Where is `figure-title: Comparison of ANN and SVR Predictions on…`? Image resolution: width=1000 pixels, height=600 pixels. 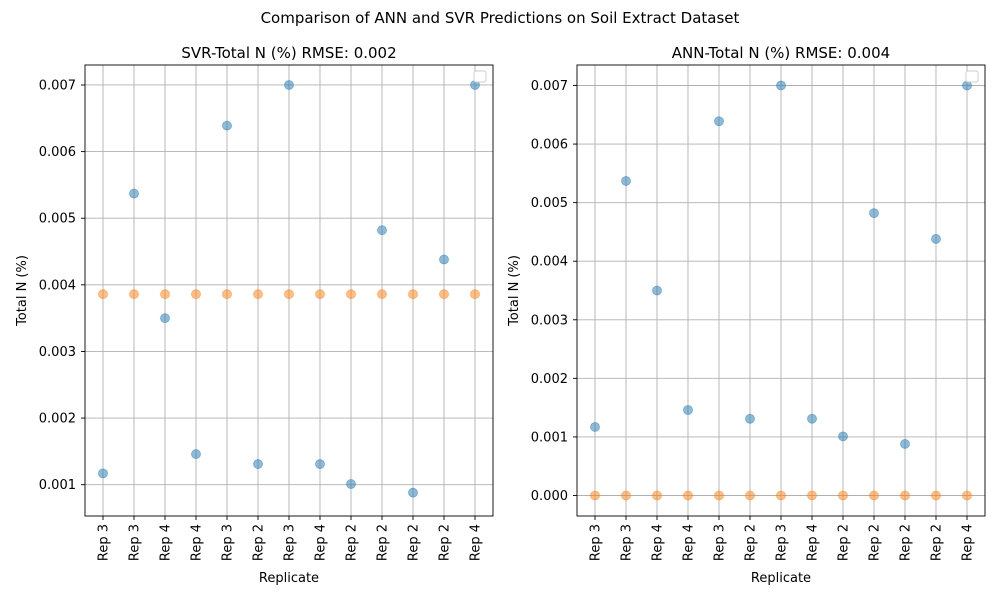
figure-title: Comparison of ANN and SVR Predictions on… is located at coordinates (500, 18).